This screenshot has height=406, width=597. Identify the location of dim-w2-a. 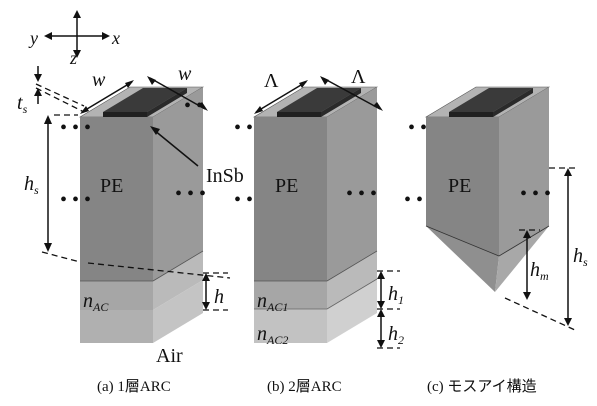
(177, 93).